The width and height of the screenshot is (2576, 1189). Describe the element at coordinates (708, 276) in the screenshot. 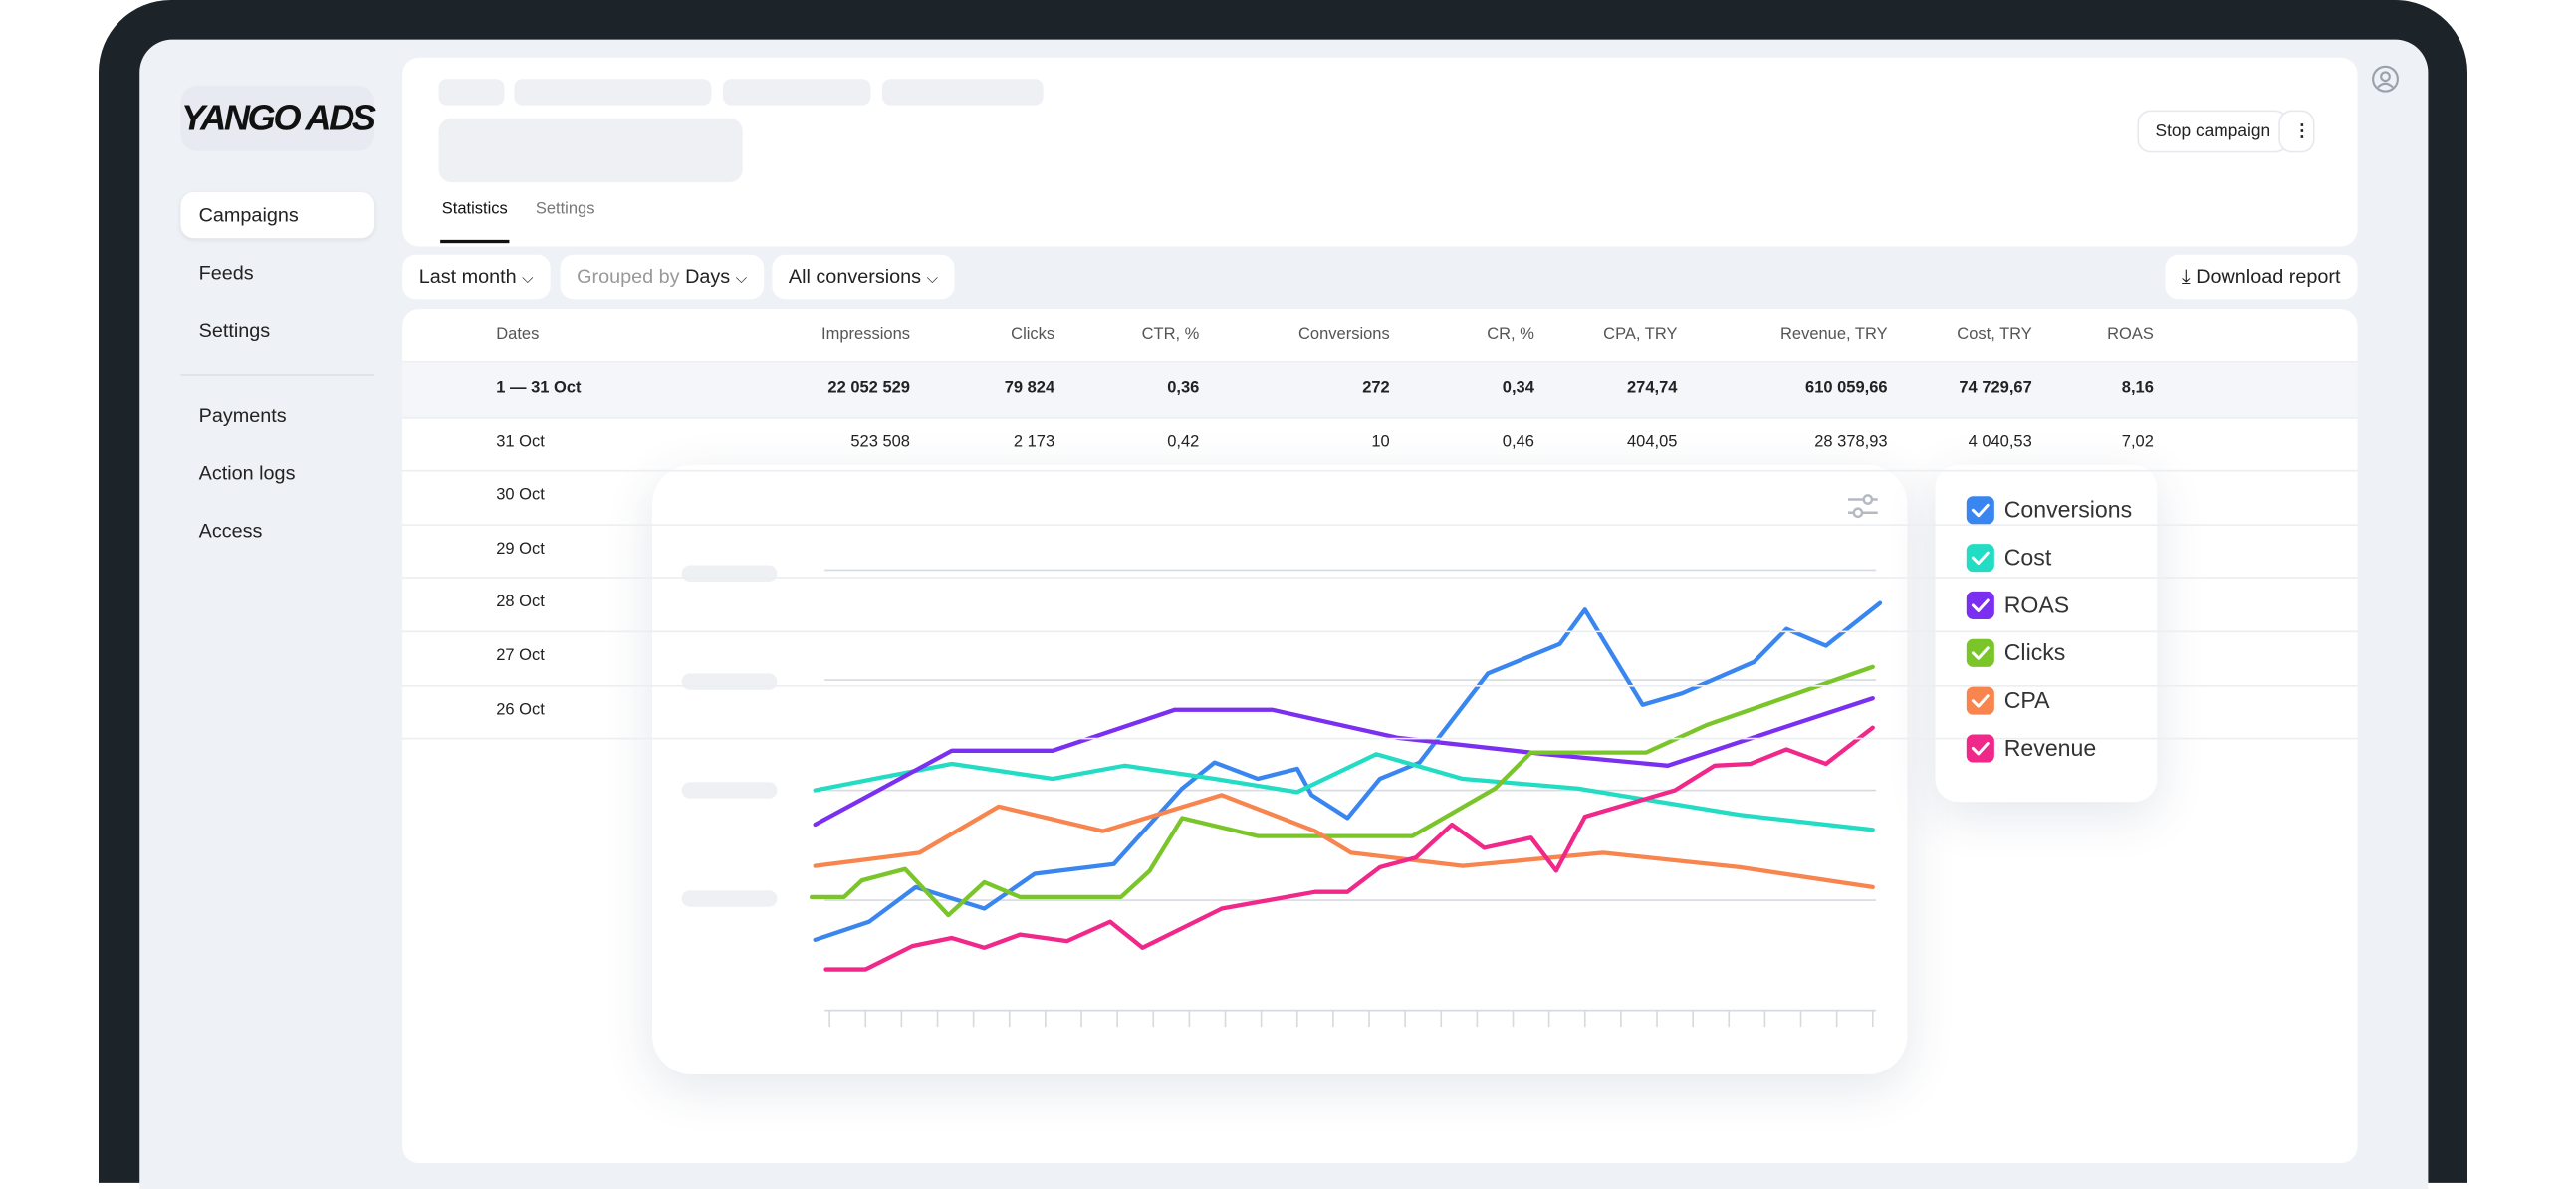

I see `group-value: Days` at that location.